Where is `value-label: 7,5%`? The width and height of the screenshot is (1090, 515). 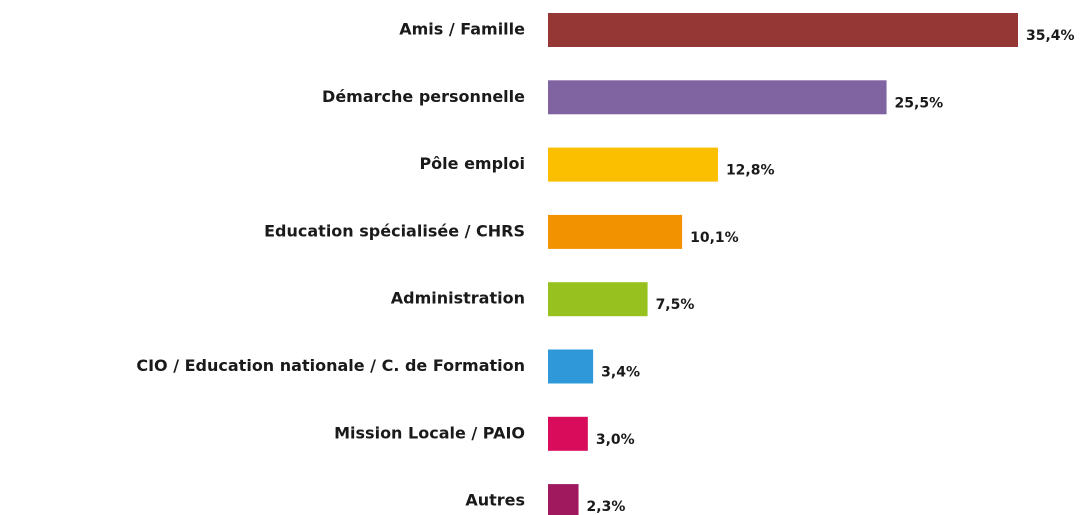 value-label: 7,5% is located at coordinates (675, 305).